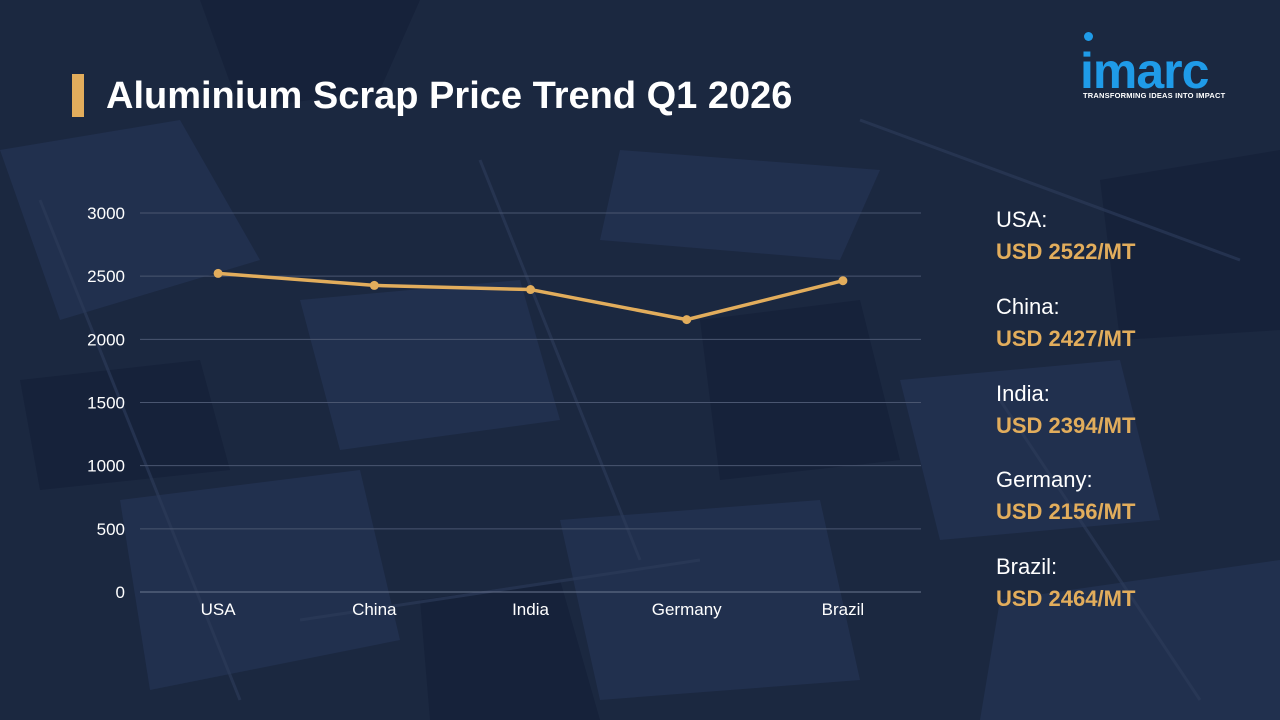  I want to click on legend-item-india: India: USD 2394/MT, so click(1126, 420).